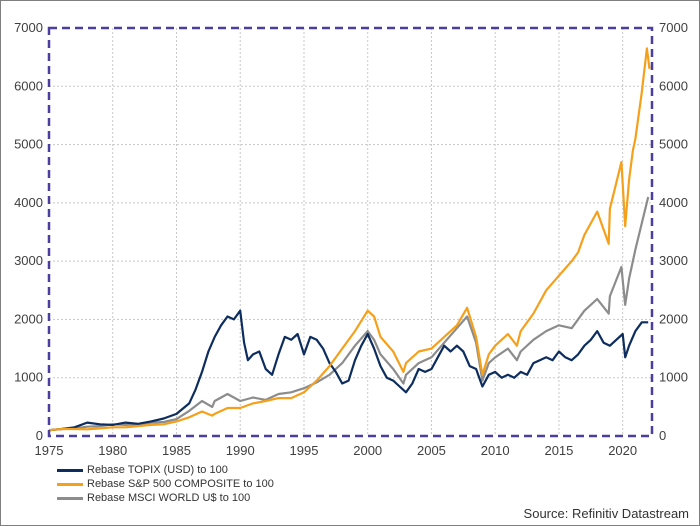 This screenshot has height=526, width=700. Describe the element at coordinates (70, 484) in the screenshot. I see `legend-swatch-sp500` at that location.